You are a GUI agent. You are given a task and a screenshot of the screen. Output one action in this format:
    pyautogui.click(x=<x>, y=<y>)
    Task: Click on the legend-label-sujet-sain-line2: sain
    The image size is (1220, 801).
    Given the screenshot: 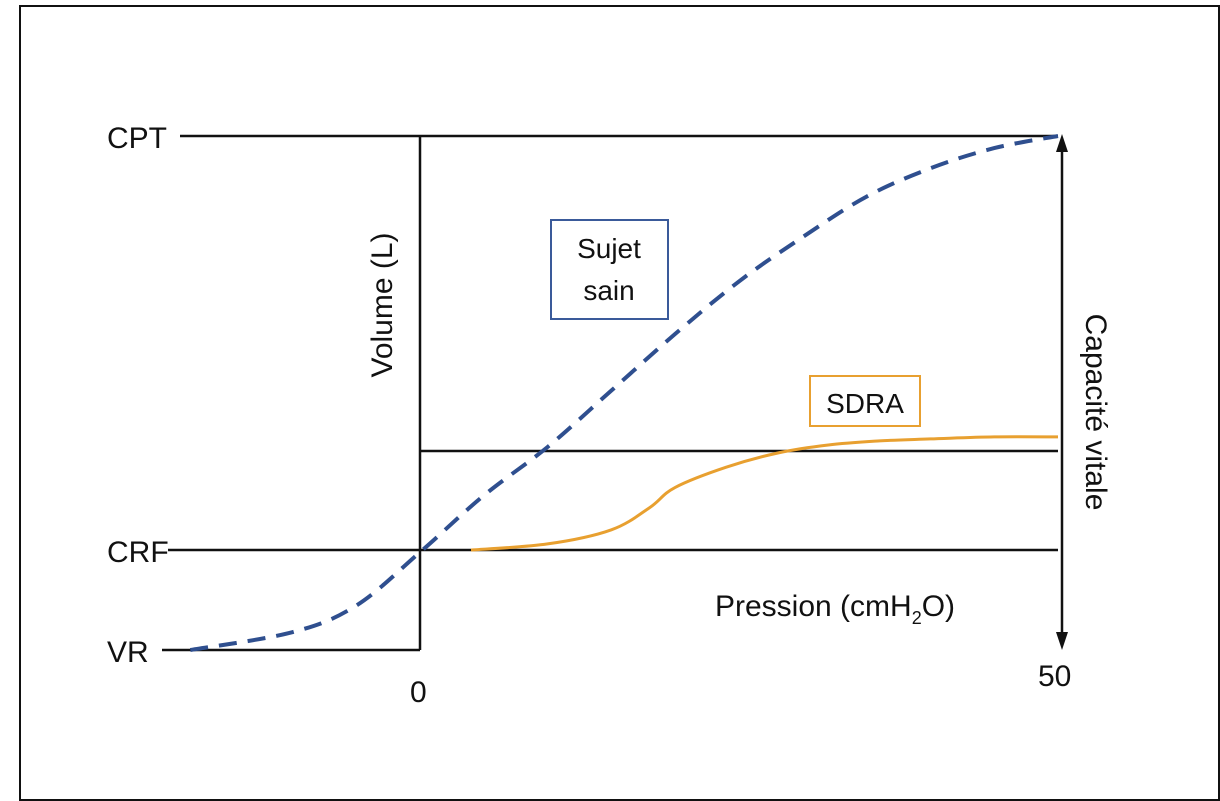 What is the action you would take?
    pyautogui.click(x=608, y=290)
    